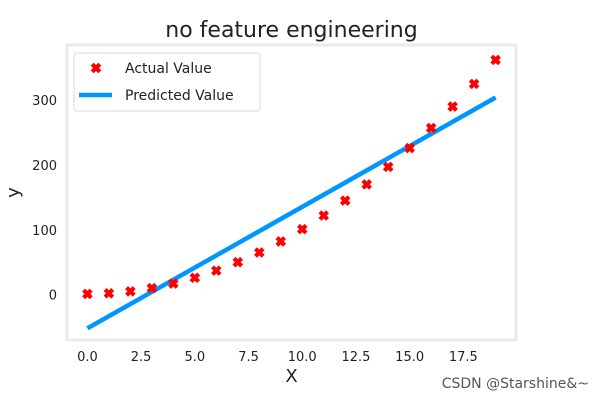 The height and width of the screenshot is (402, 603). What do you see at coordinates (141, 357) in the screenshot?
I see `x-tick-label: 2.5` at bounding box center [141, 357].